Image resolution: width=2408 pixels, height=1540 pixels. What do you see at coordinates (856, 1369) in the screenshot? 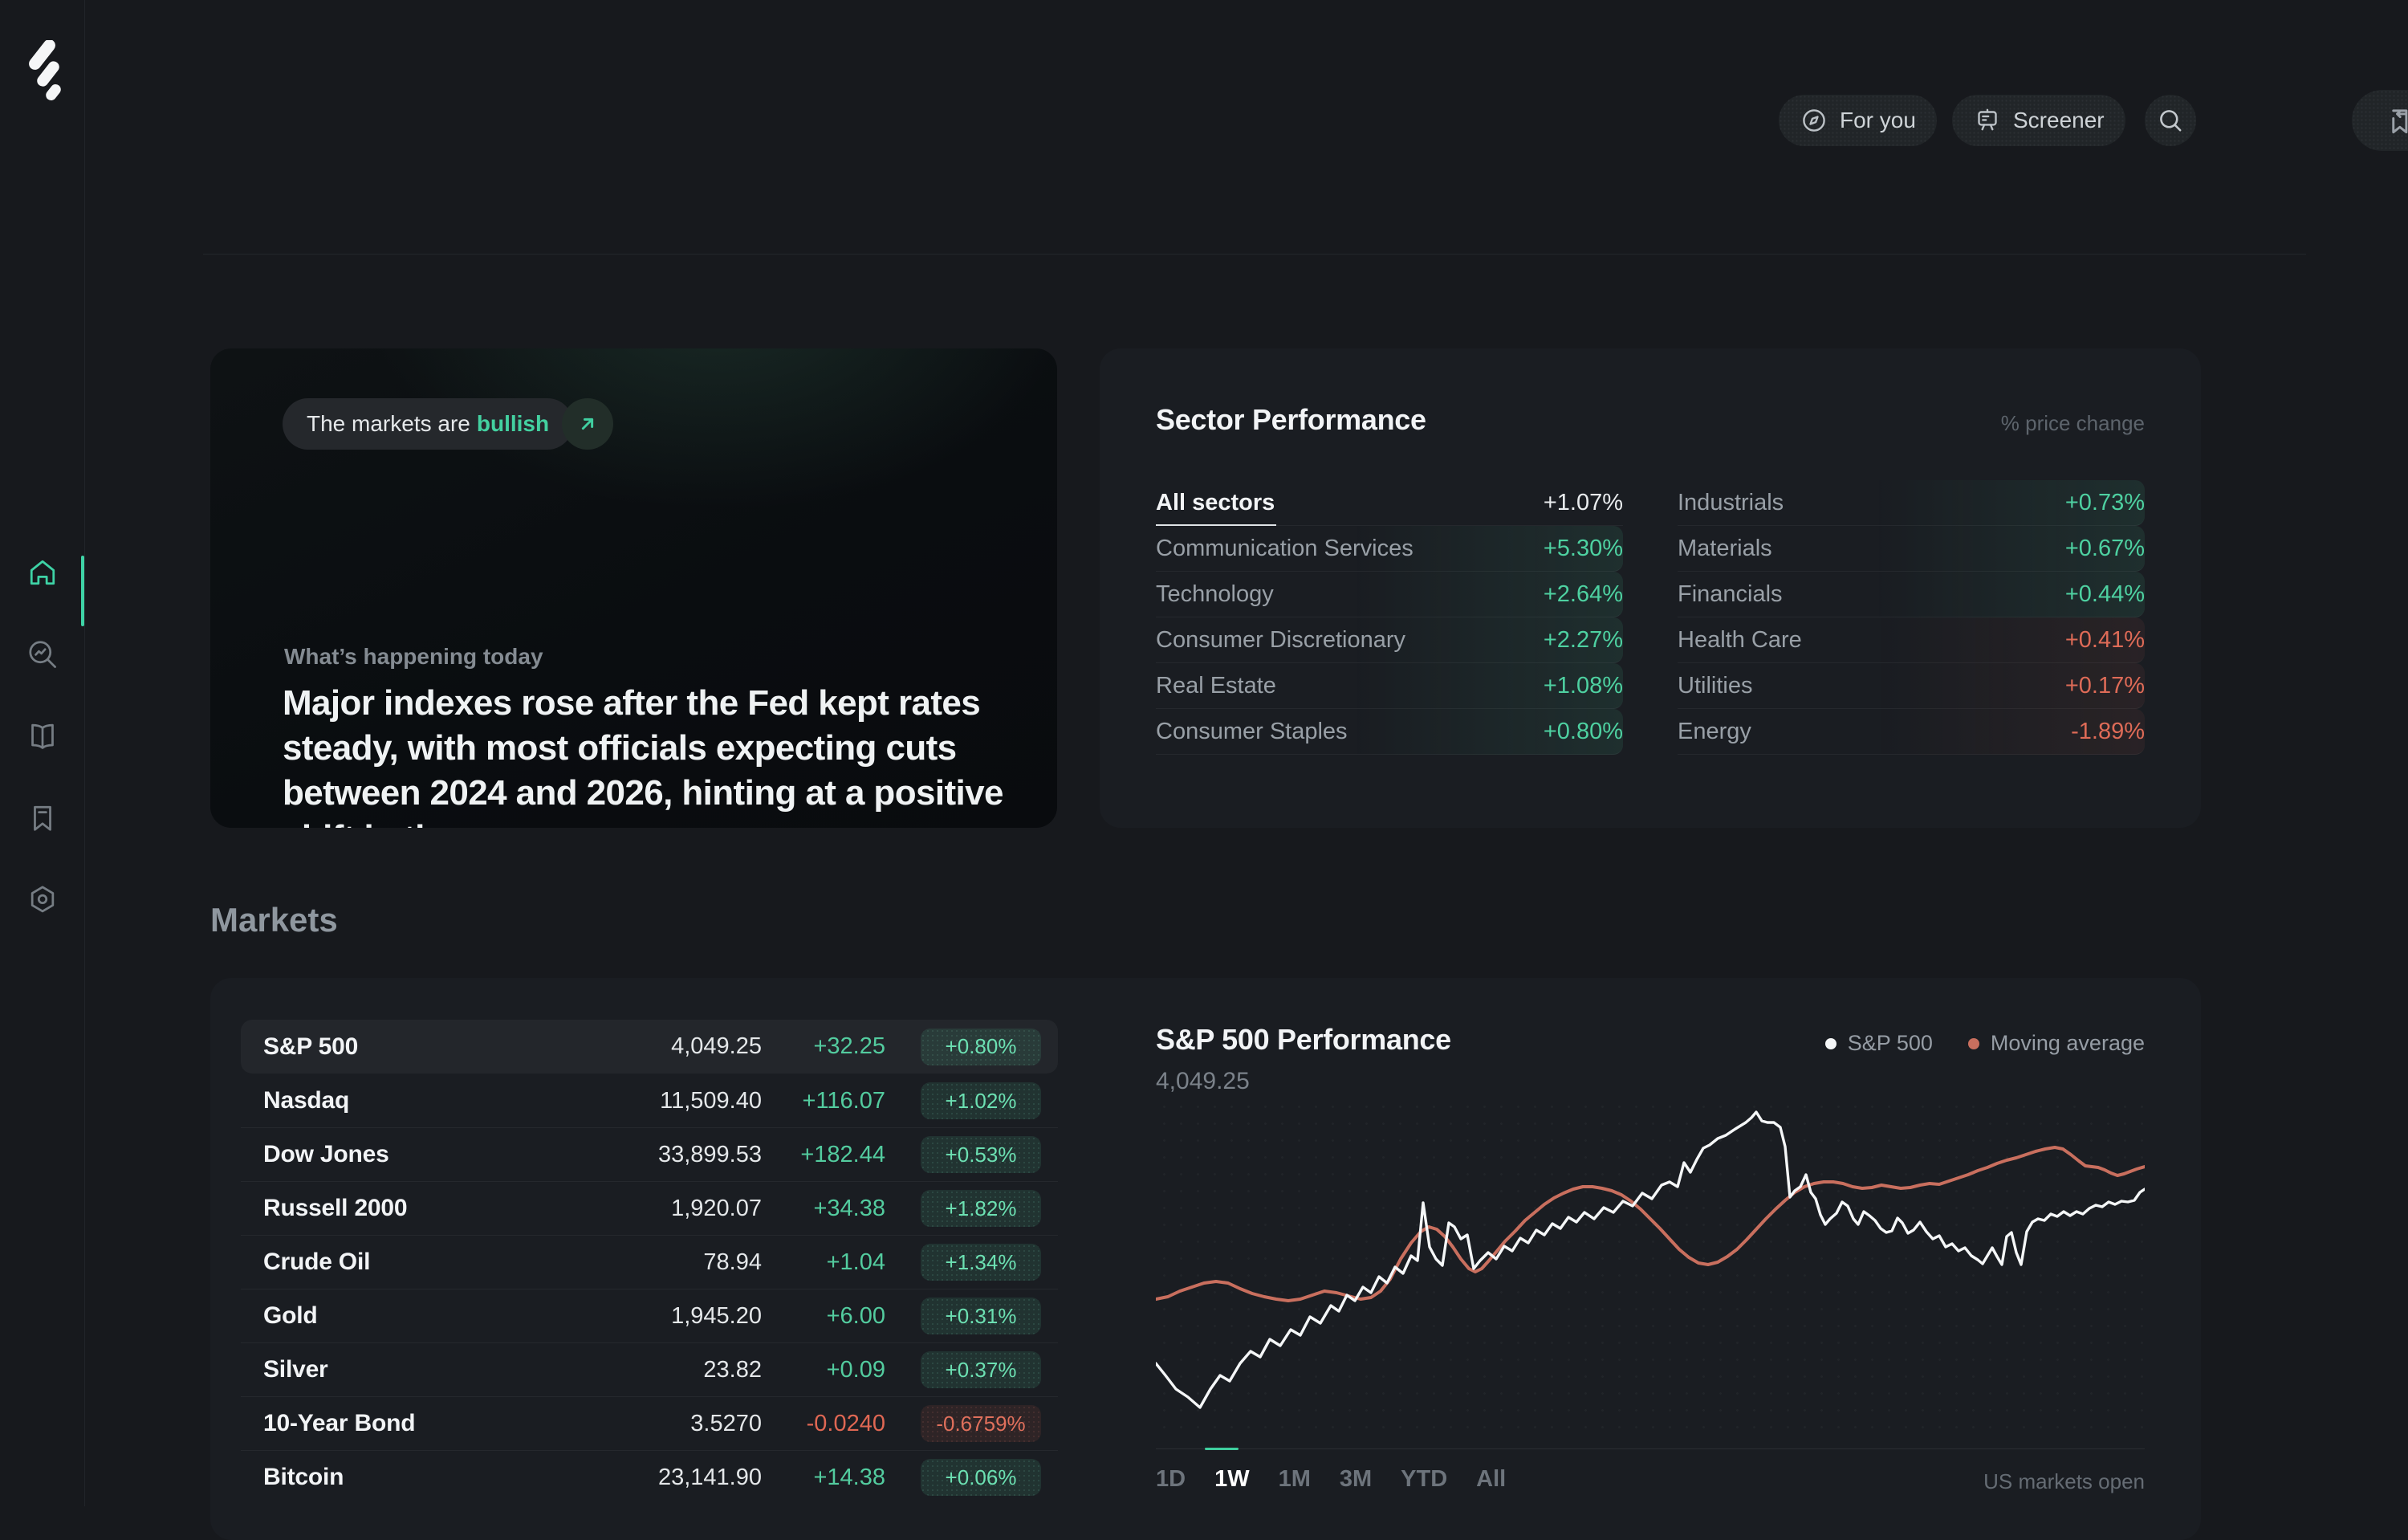
I see `market-change: +0.09` at bounding box center [856, 1369].